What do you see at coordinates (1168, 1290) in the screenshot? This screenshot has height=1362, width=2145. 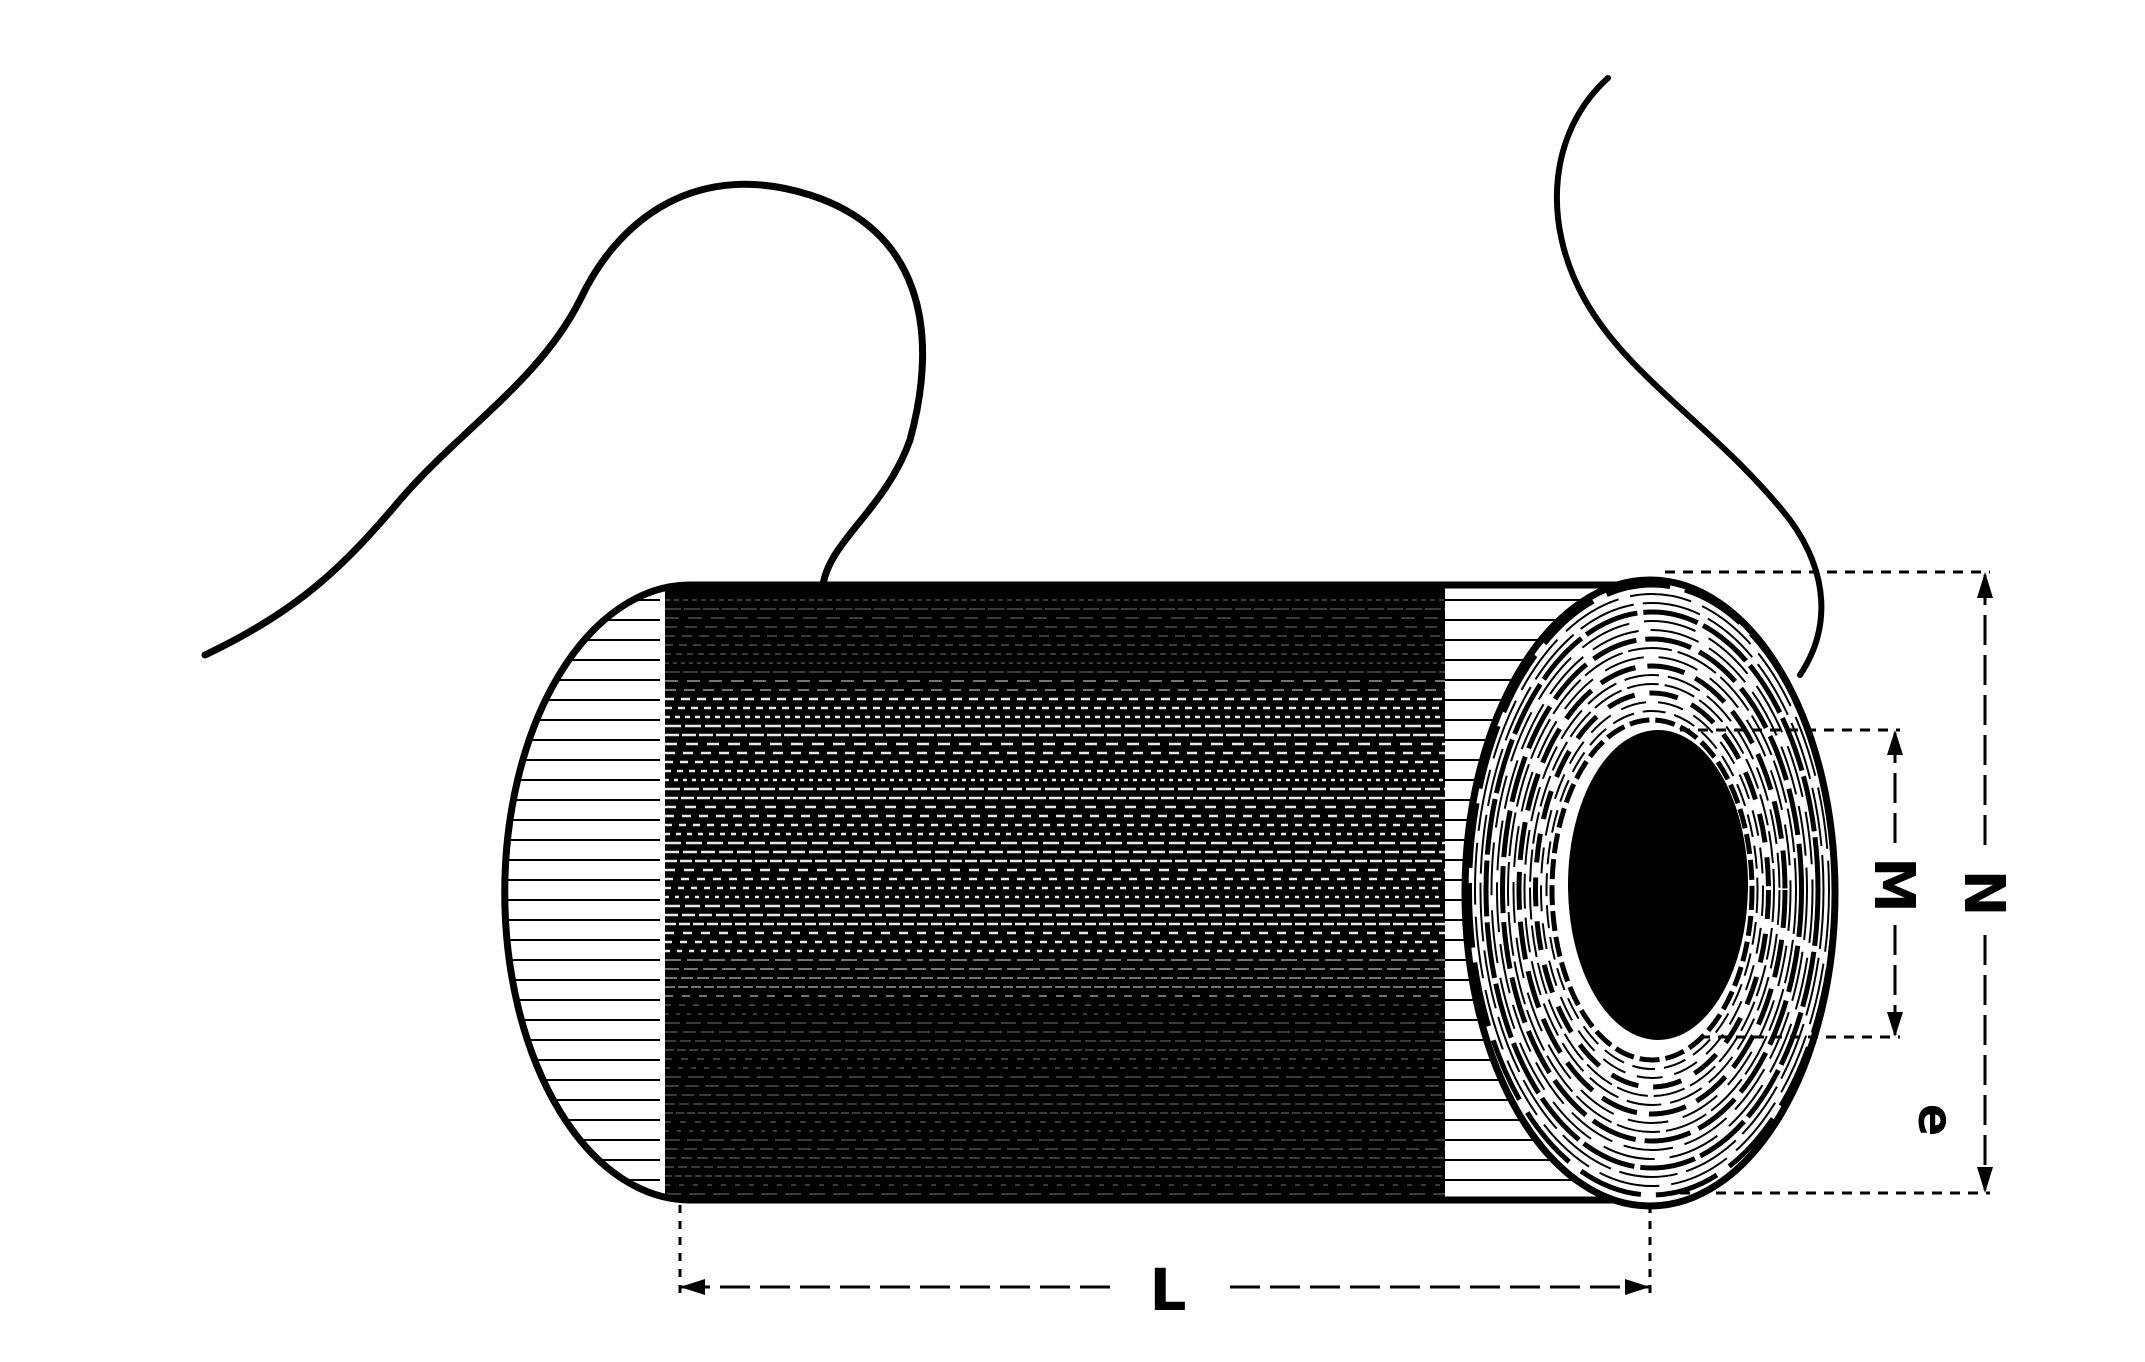 I see `length-label: L` at bounding box center [1168, 1290].